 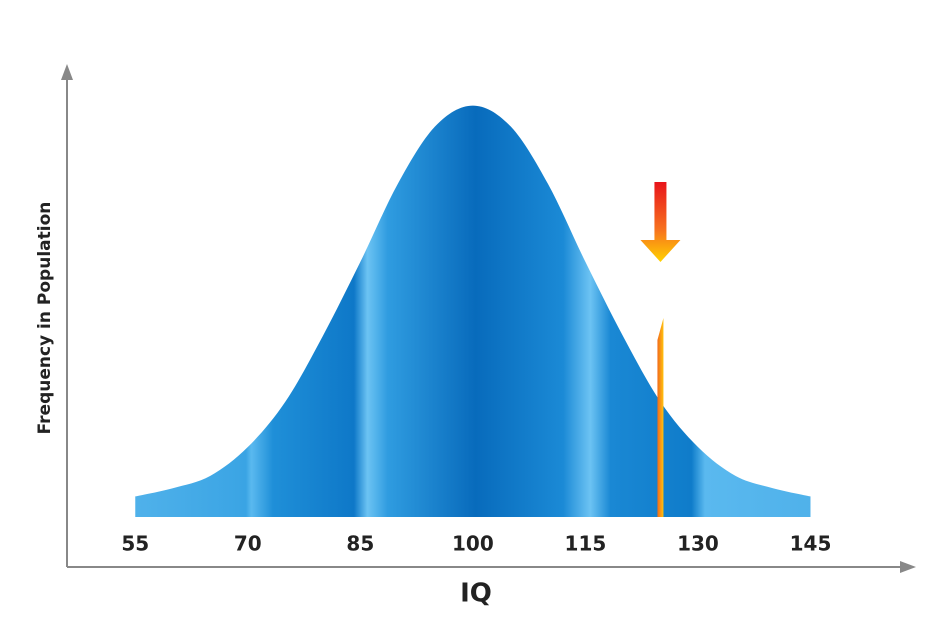 What do you see at coordinates (476, 594) in the screenshot?
I see `x-axis-label: IQ` at bounding box center [476, 594].